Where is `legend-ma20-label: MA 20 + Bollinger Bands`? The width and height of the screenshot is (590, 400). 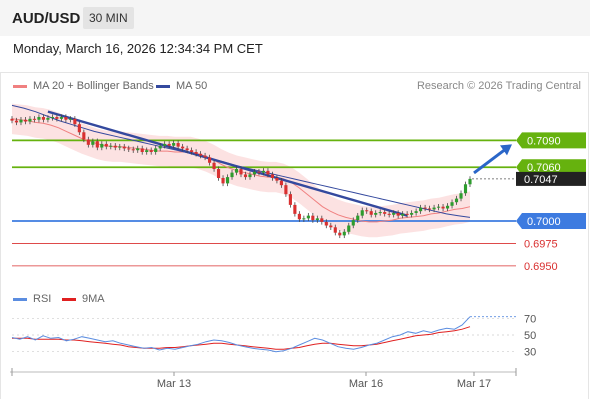 legend-ma20-label: MA 20 + Bollinger Bands is located at coordinates (93, 86).